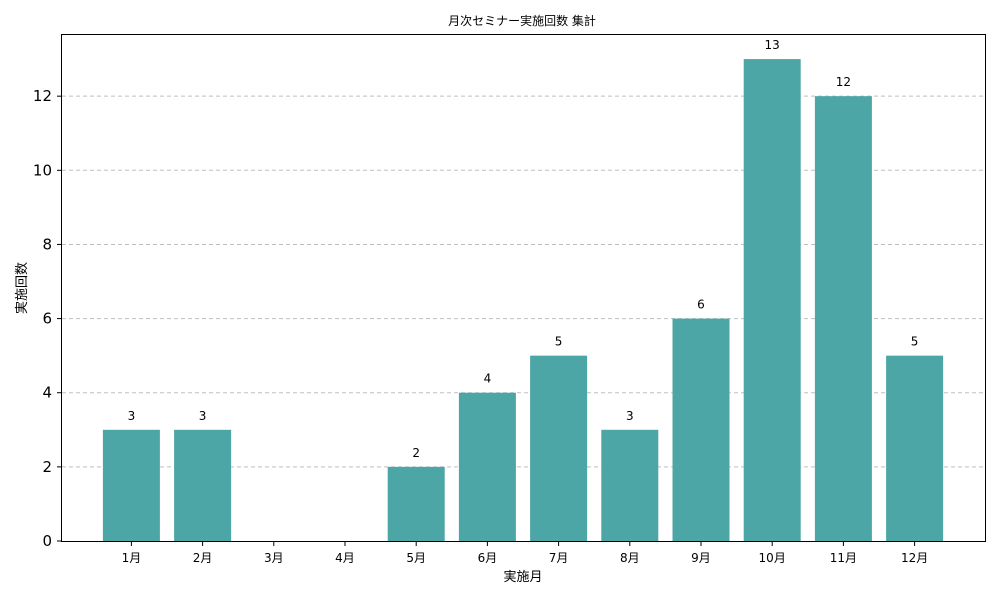  I want to click on y-tick-label: 12, so click(42, 96).